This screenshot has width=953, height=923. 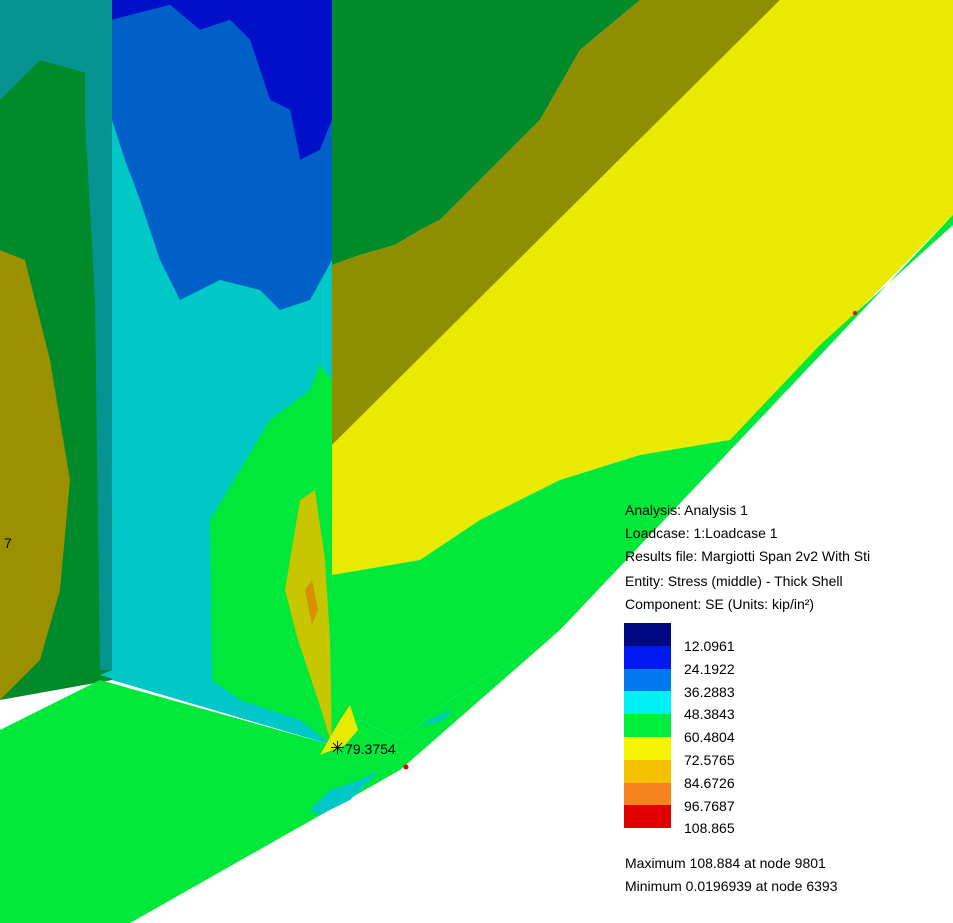 What do you see at coordinates (338, 748) in the screenshot?
I see `asterisk-icon: ✳` at bounding box center [338, 748].